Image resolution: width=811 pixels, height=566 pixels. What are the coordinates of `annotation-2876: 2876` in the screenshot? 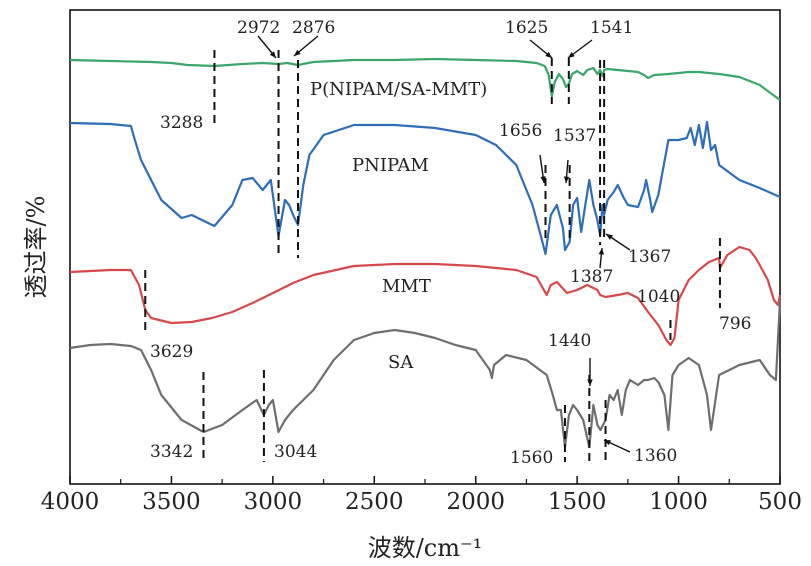 It's located at (313, 28).